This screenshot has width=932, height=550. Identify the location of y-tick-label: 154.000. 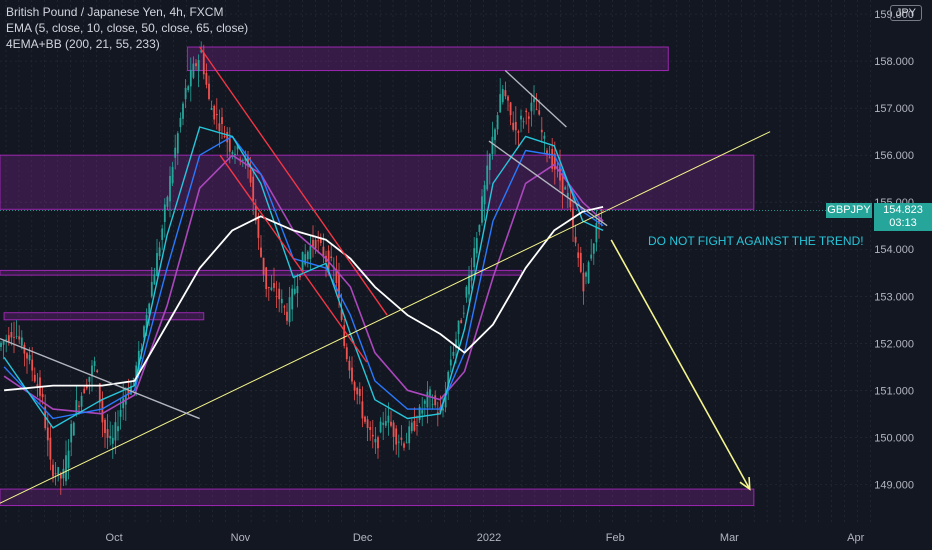
(894, 250).